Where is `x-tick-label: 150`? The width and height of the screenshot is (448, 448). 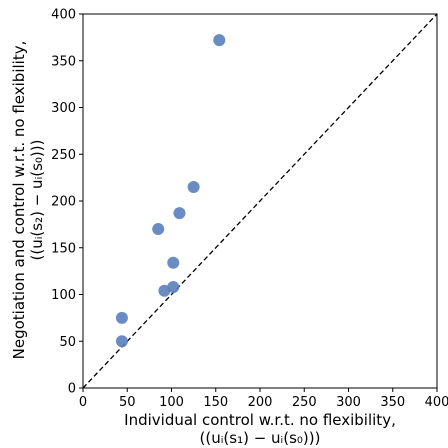 x-tick-label: 150 is located at coordinates (215, 402).